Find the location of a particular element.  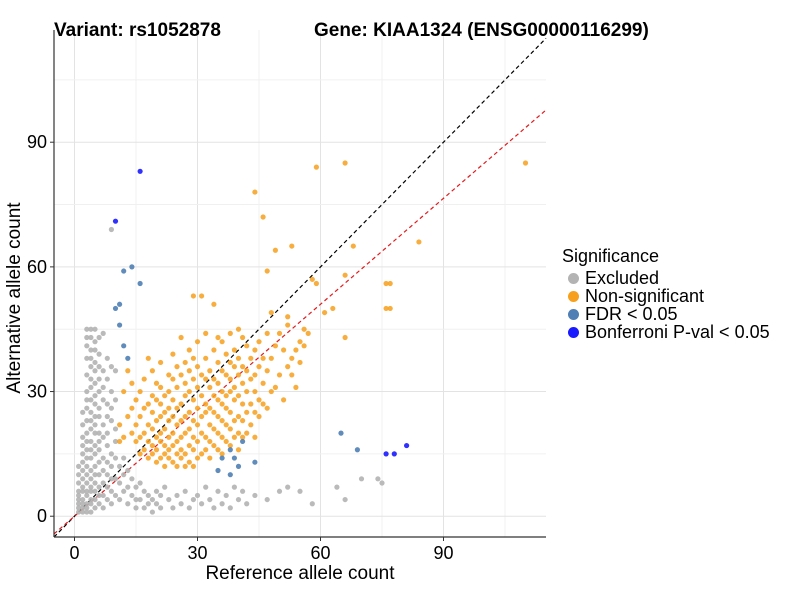

legend-item: FDR < 0.05 is located at coordinates (666, 314).